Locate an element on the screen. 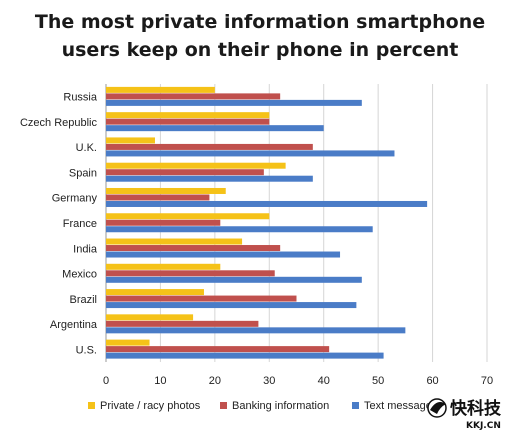 This screenshot has width=520, height=433. category-label-2: U.K. is located at coordinates (86, 148).